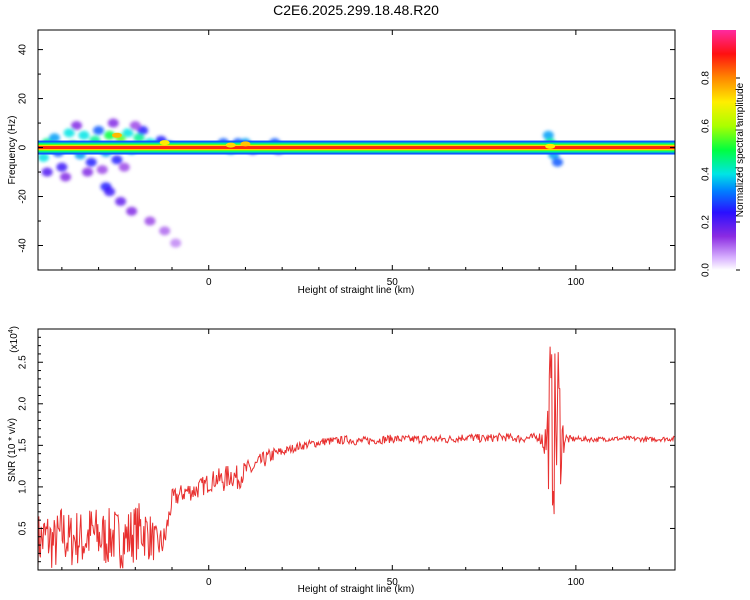 The height and width of the screenshot is (600, 750). I want to click on colorbar-tick-label: 0.2, so click(706, 222).